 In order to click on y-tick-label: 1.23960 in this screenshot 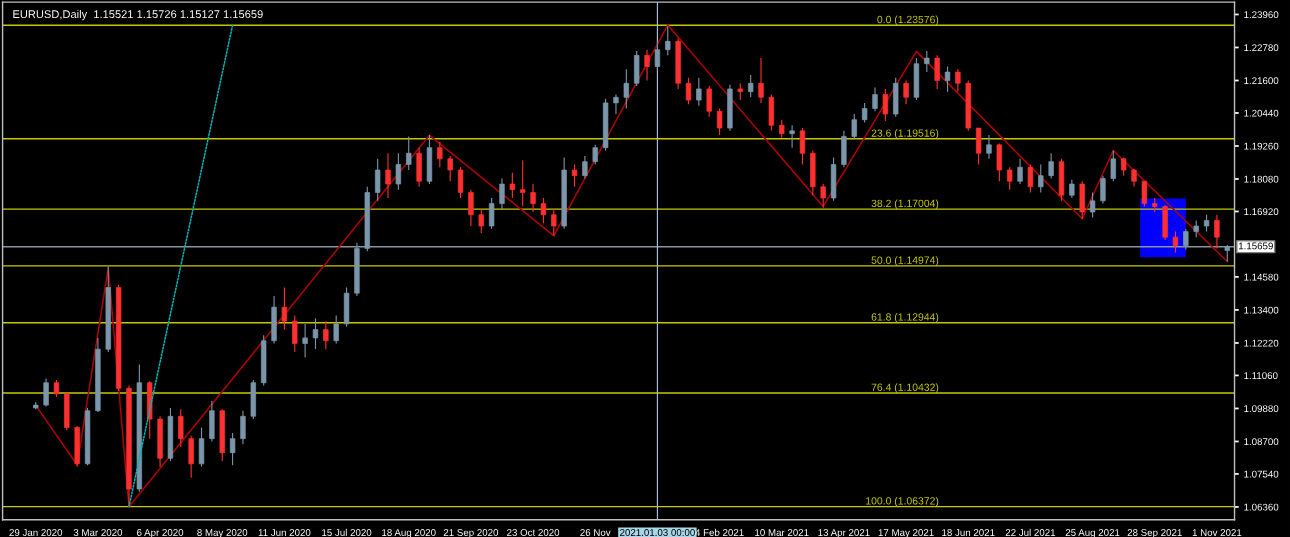, I will do `click(1261, 15)`.